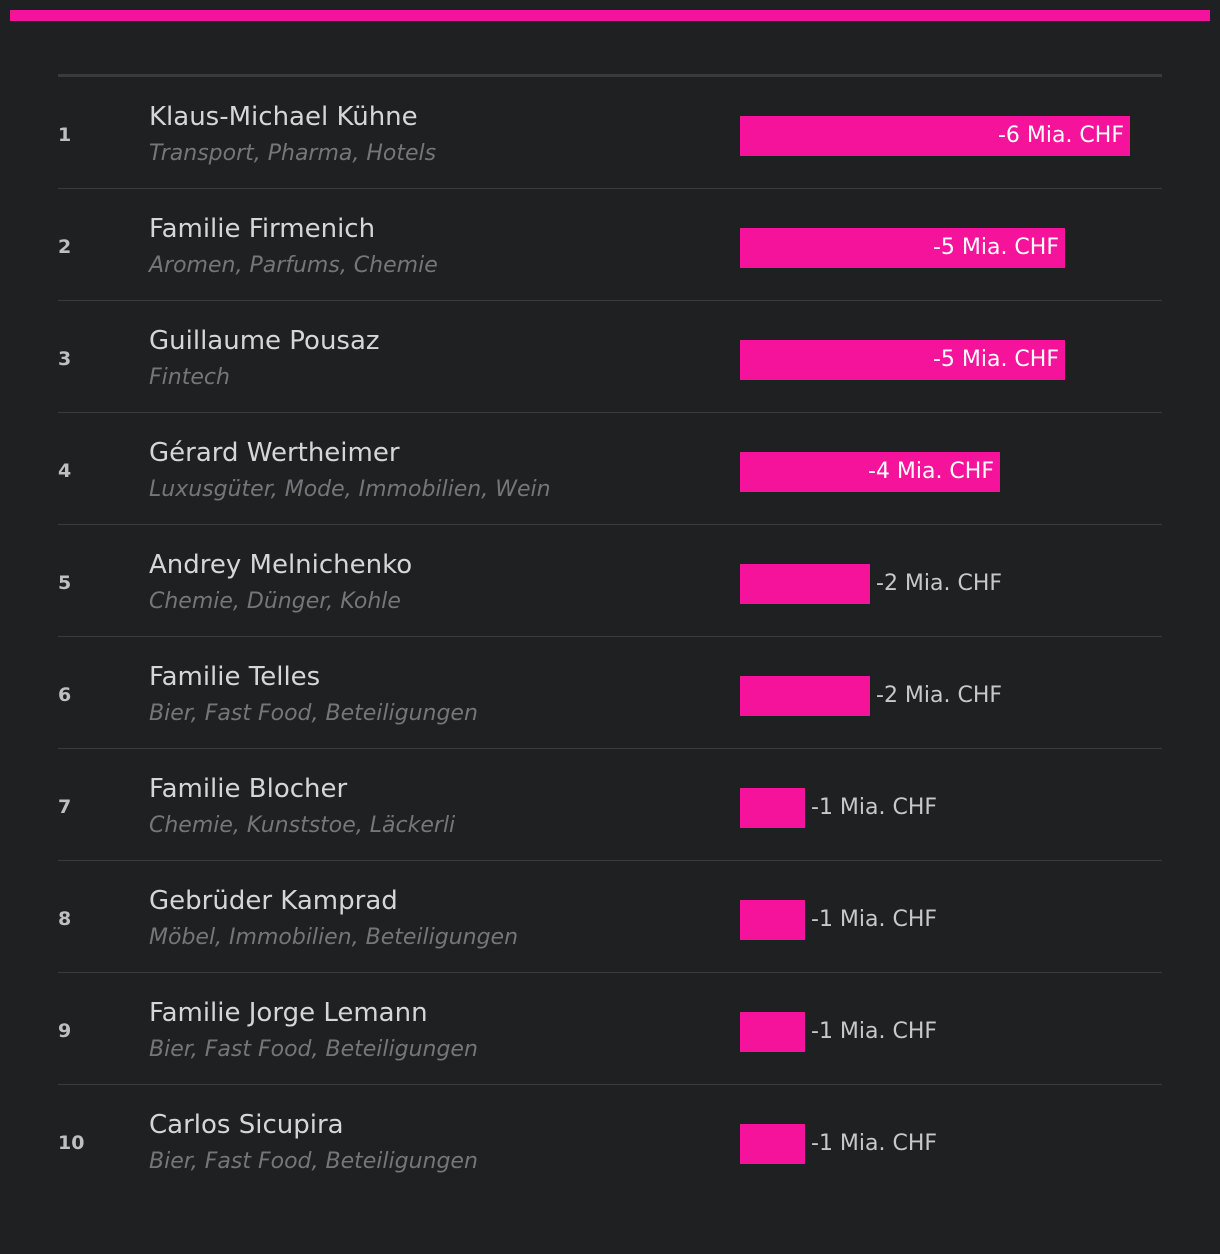 This screenshot has height=1254, width=1220. Describe the element at coordinates (293, 153) in the screenshot. I see `sector-text: Transport, Pharma, Hotels` at that location.